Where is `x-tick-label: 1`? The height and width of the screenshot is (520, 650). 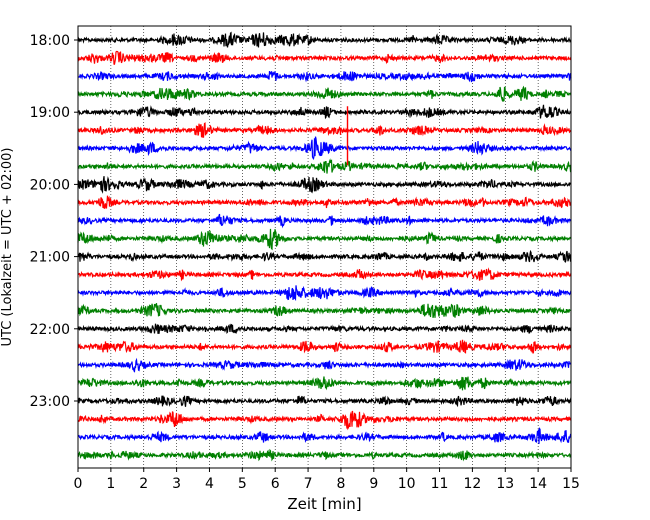 x-tick-label: 1 is located at coordinates (110, 484).